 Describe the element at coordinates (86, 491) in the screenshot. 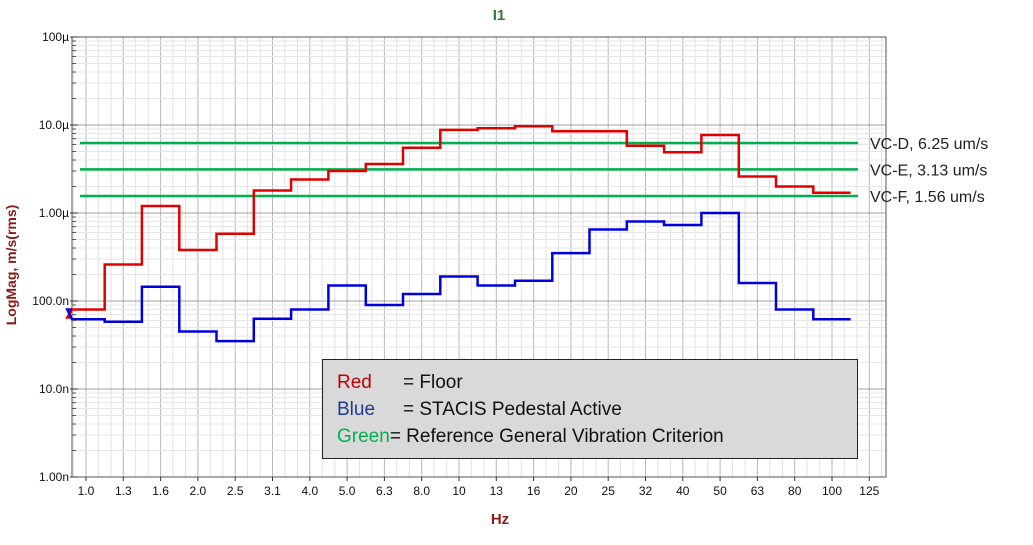

I see `x-tick-label: 1.0` at that location.